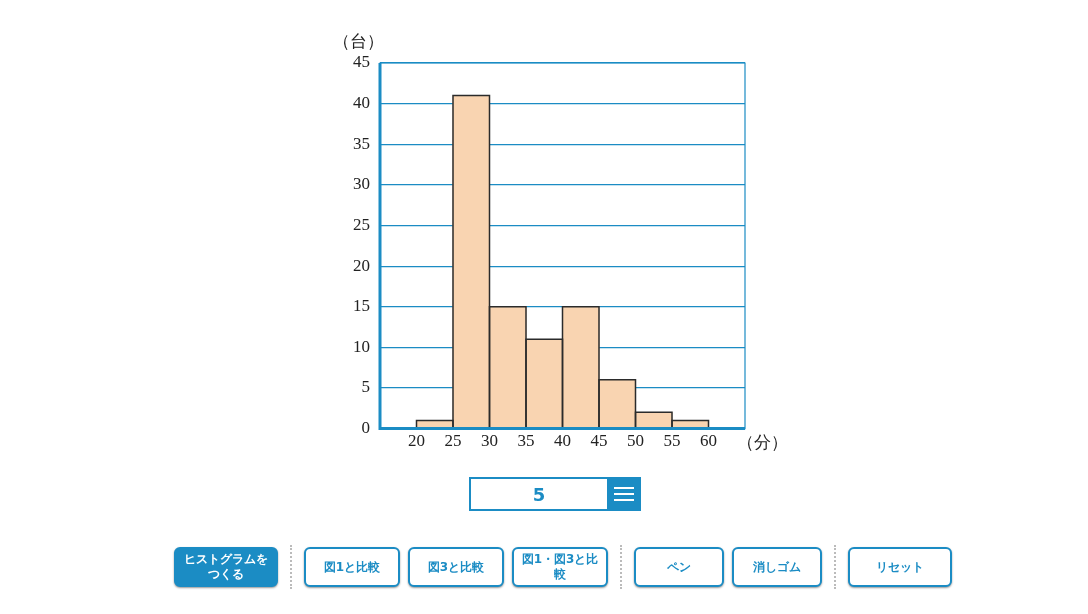  I want to click on y-tick-label: 10, so click(361, 346).